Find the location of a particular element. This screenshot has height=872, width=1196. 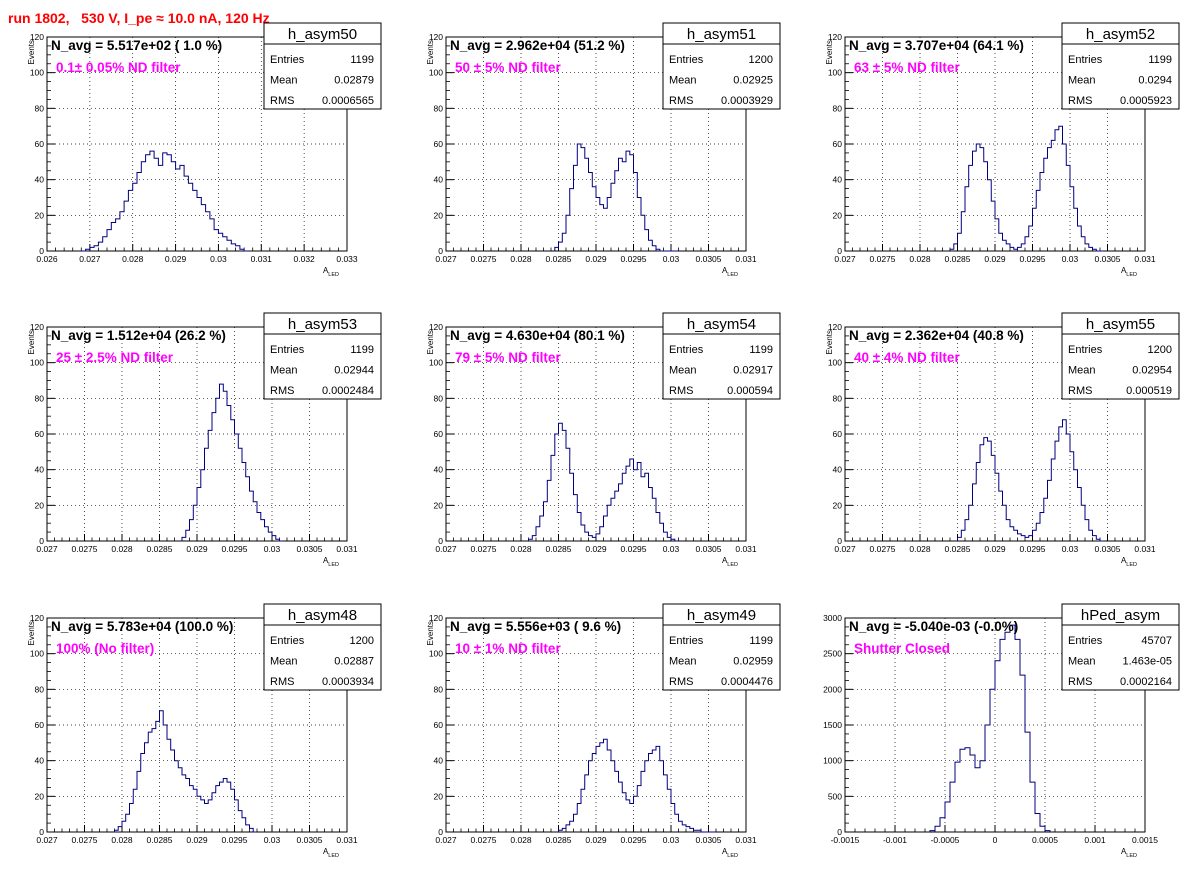

stats-rms-value: 0.0003934 is located at coordinates (348, 682).